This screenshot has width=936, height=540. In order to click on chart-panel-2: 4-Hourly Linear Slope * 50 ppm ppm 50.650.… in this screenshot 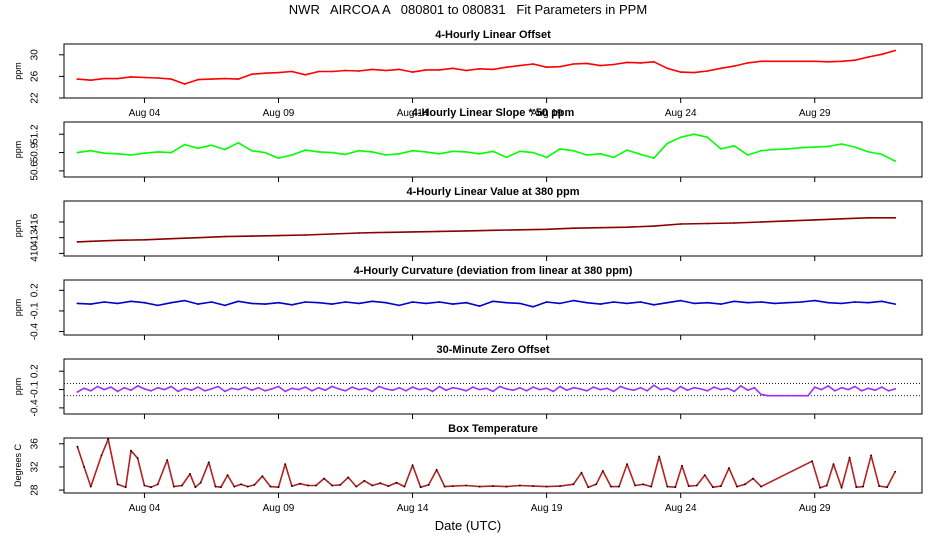, I will do `click(468, 144)`.